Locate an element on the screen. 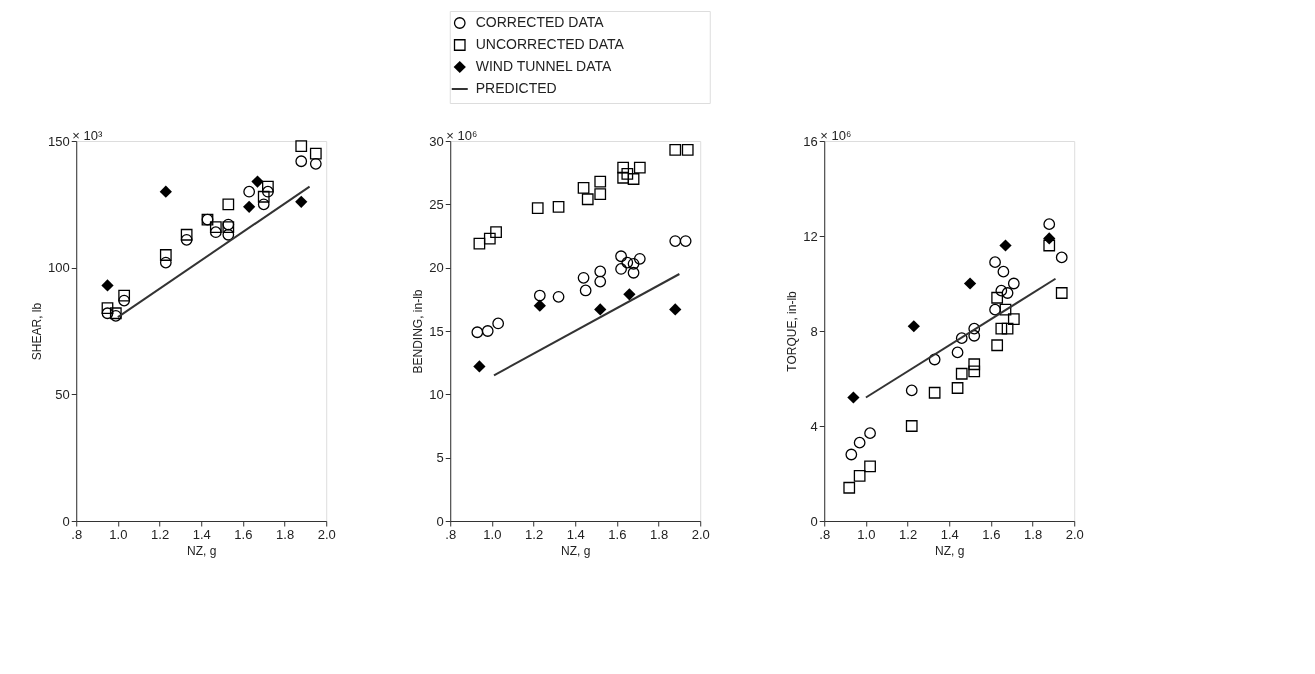 This screenshot has width=1315, height=674. y-tick-label: 50 is located at coordinates (62, 394).